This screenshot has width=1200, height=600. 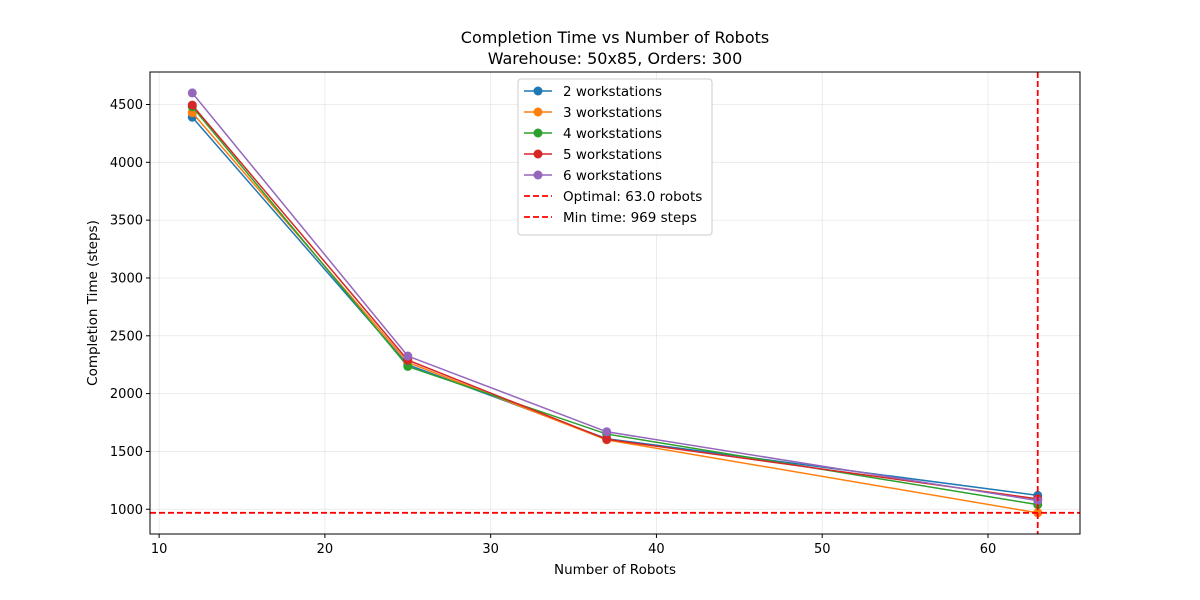 What do you see at coordinates (126, 278) in the screenshot?
I see `y-tick-label: 3000` at bounding box center [126, 278].